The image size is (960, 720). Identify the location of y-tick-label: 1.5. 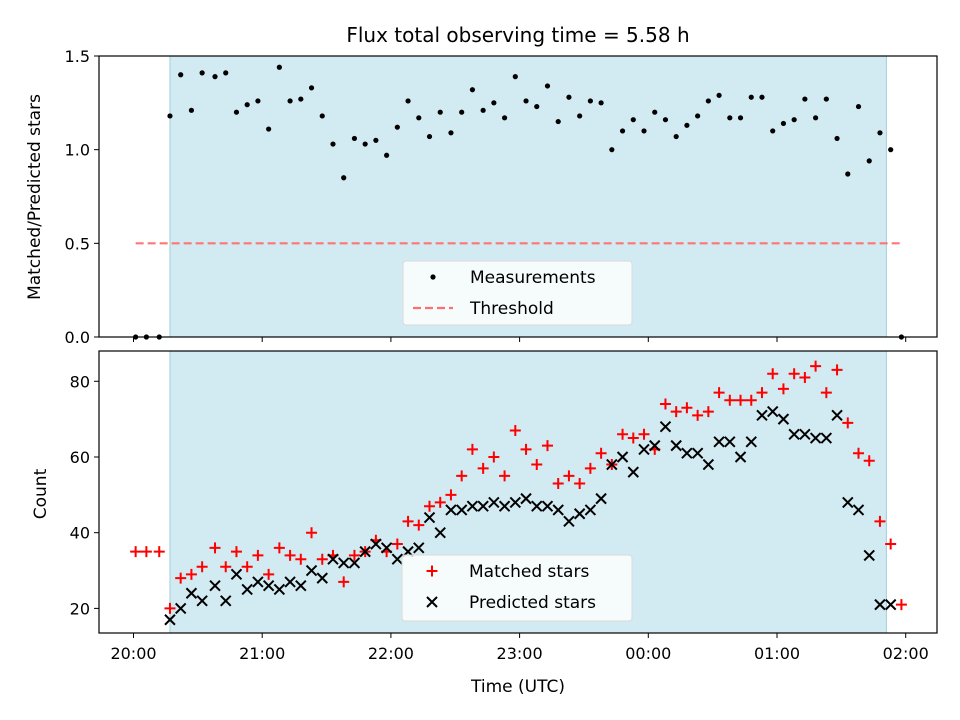
(77, 56).